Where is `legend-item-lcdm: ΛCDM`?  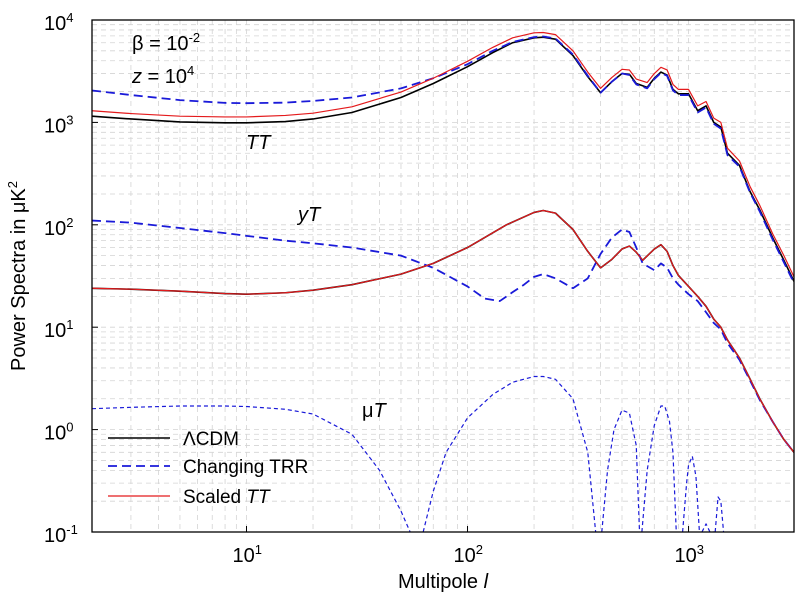 legend-item-lcdm: ΛCDM is located at coordinates (173, 439).